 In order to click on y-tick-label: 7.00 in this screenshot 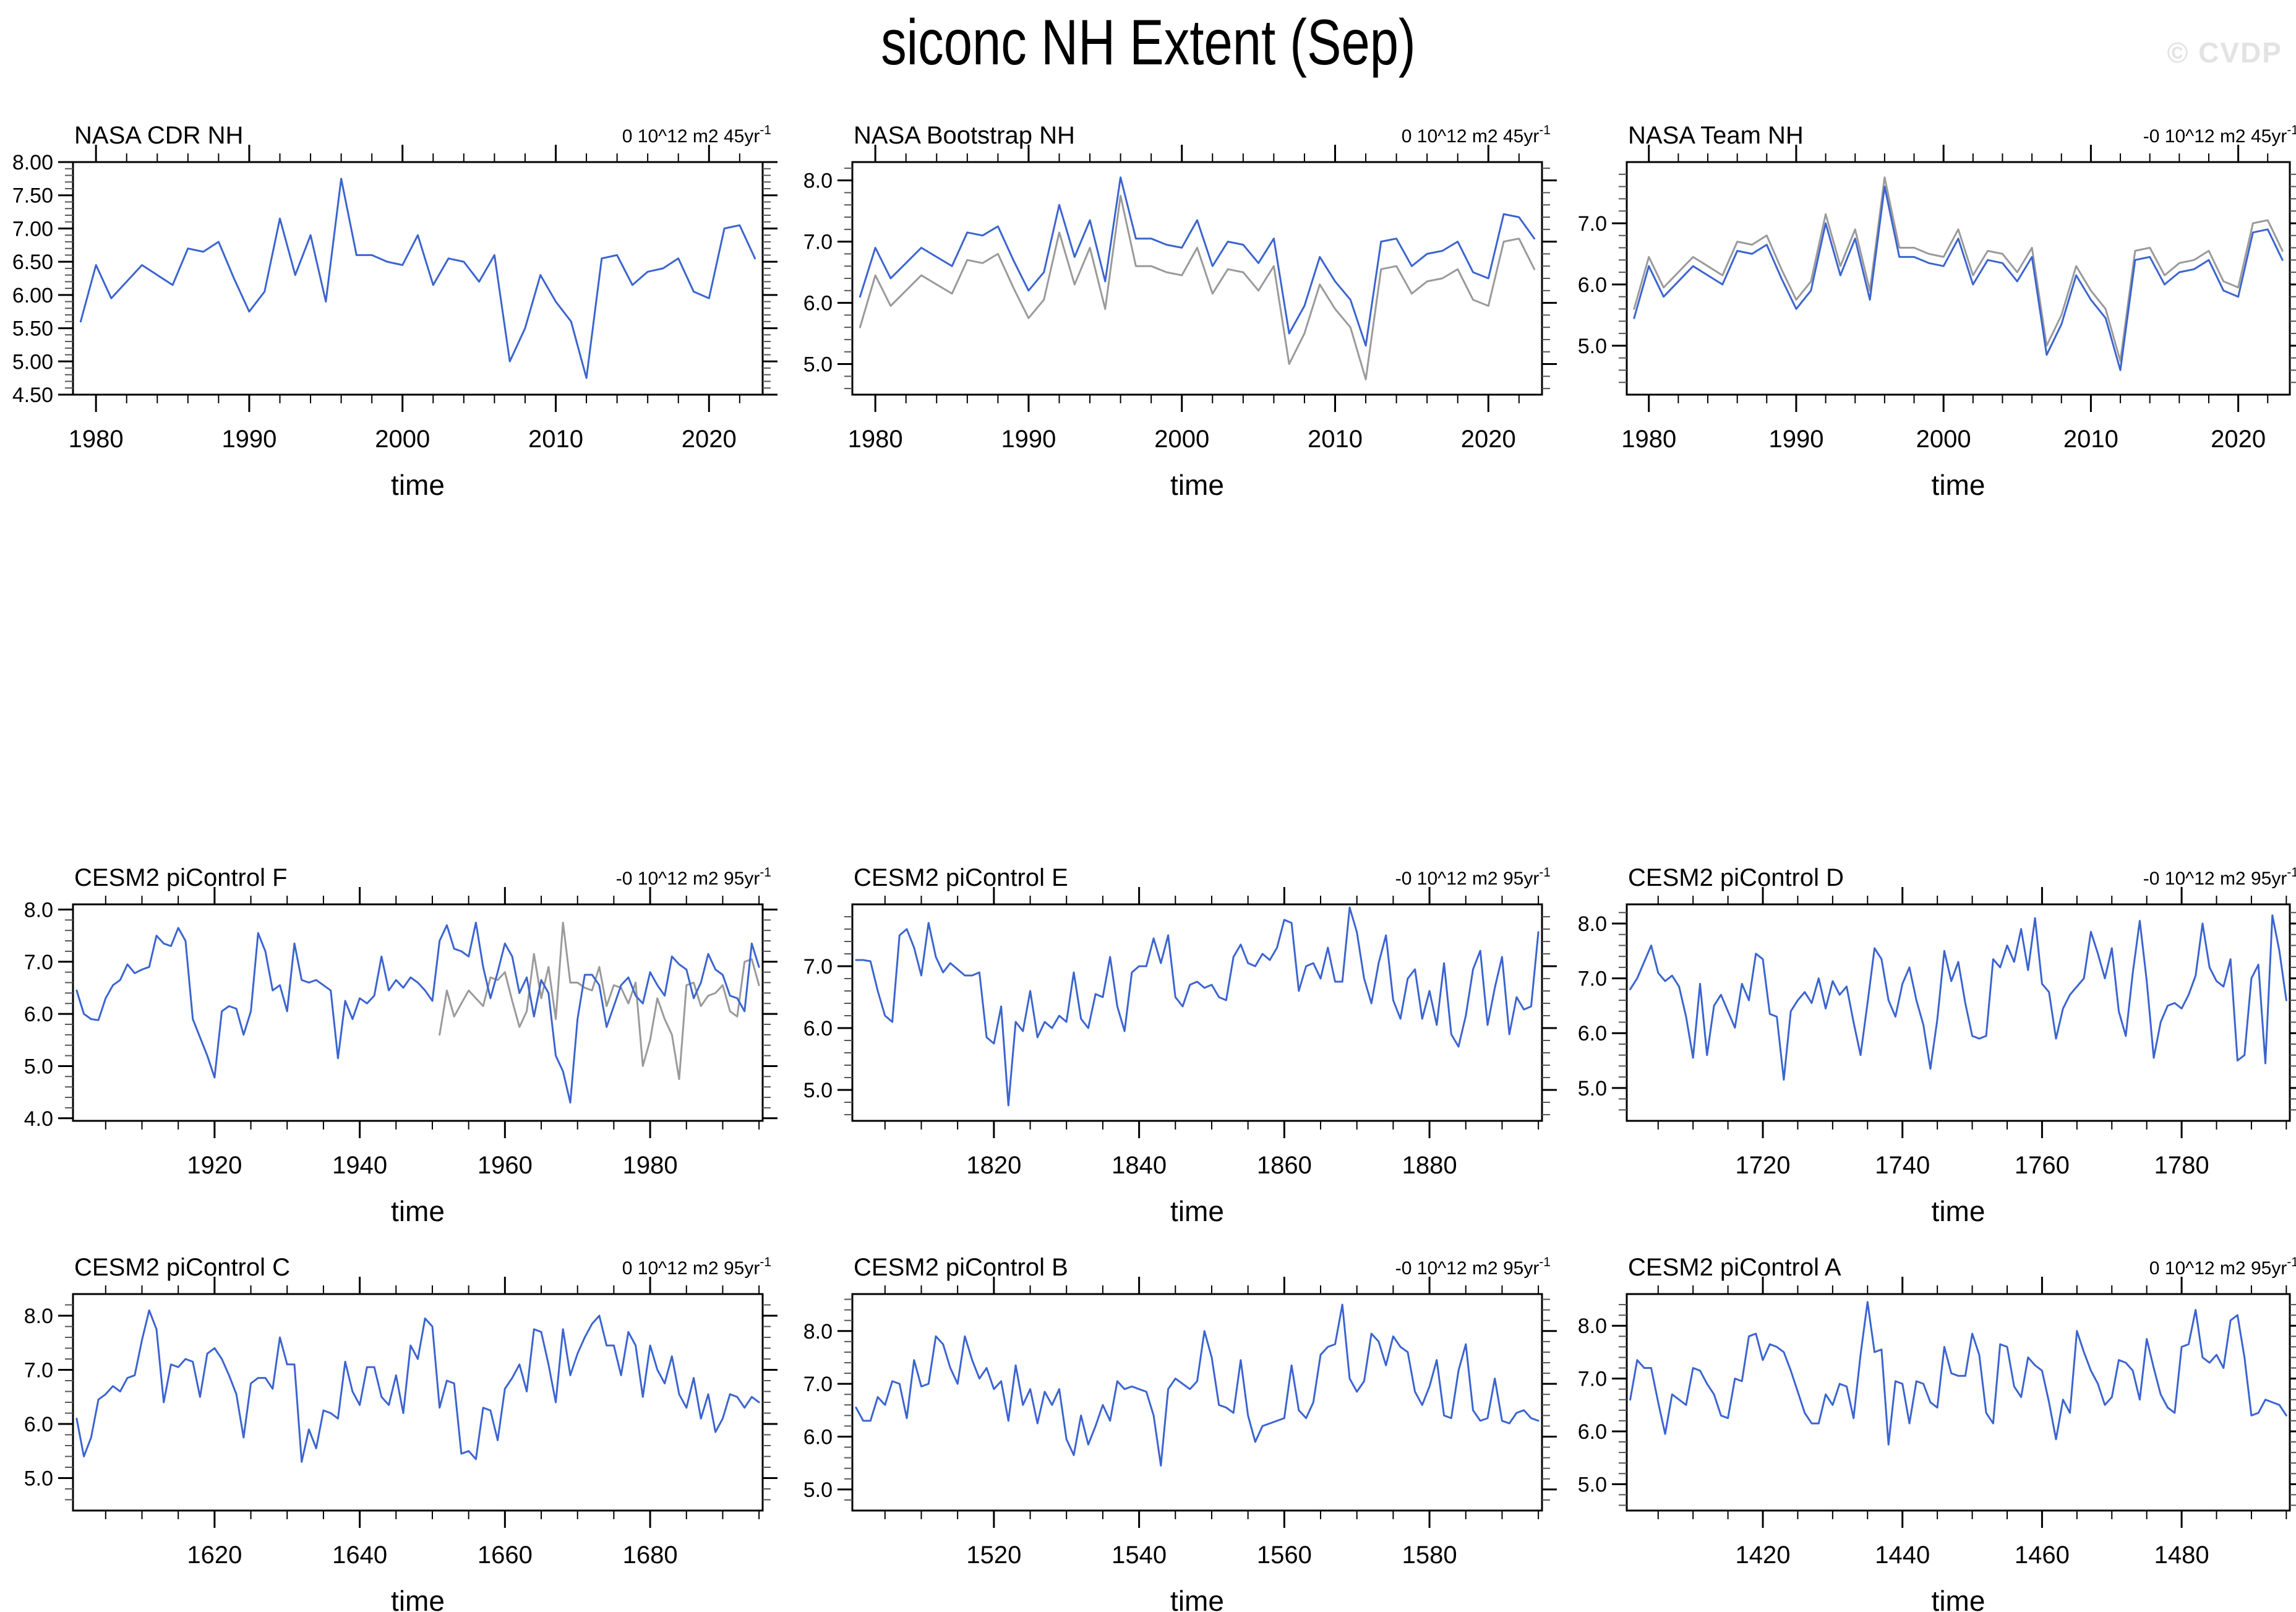, I will do `click(32, 229)`.